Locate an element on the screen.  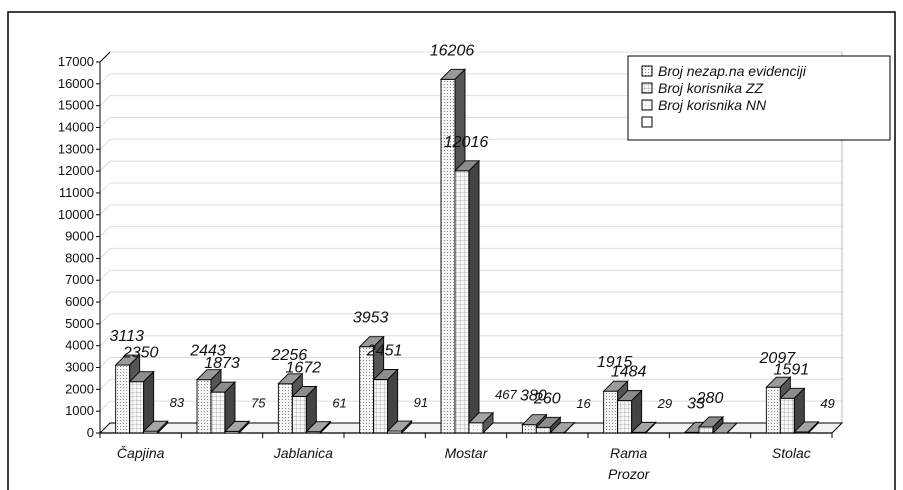
data-label: 3953 is located at coordinates (371, 318).